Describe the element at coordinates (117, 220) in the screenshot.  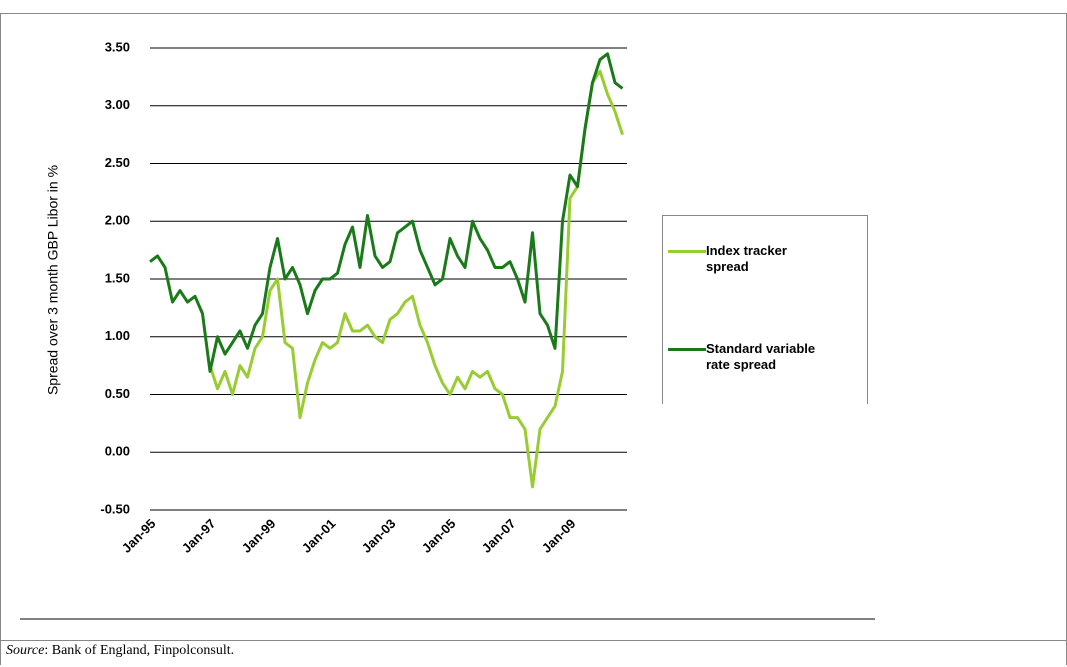
I see `y-tick-label: 2.00` at that location.